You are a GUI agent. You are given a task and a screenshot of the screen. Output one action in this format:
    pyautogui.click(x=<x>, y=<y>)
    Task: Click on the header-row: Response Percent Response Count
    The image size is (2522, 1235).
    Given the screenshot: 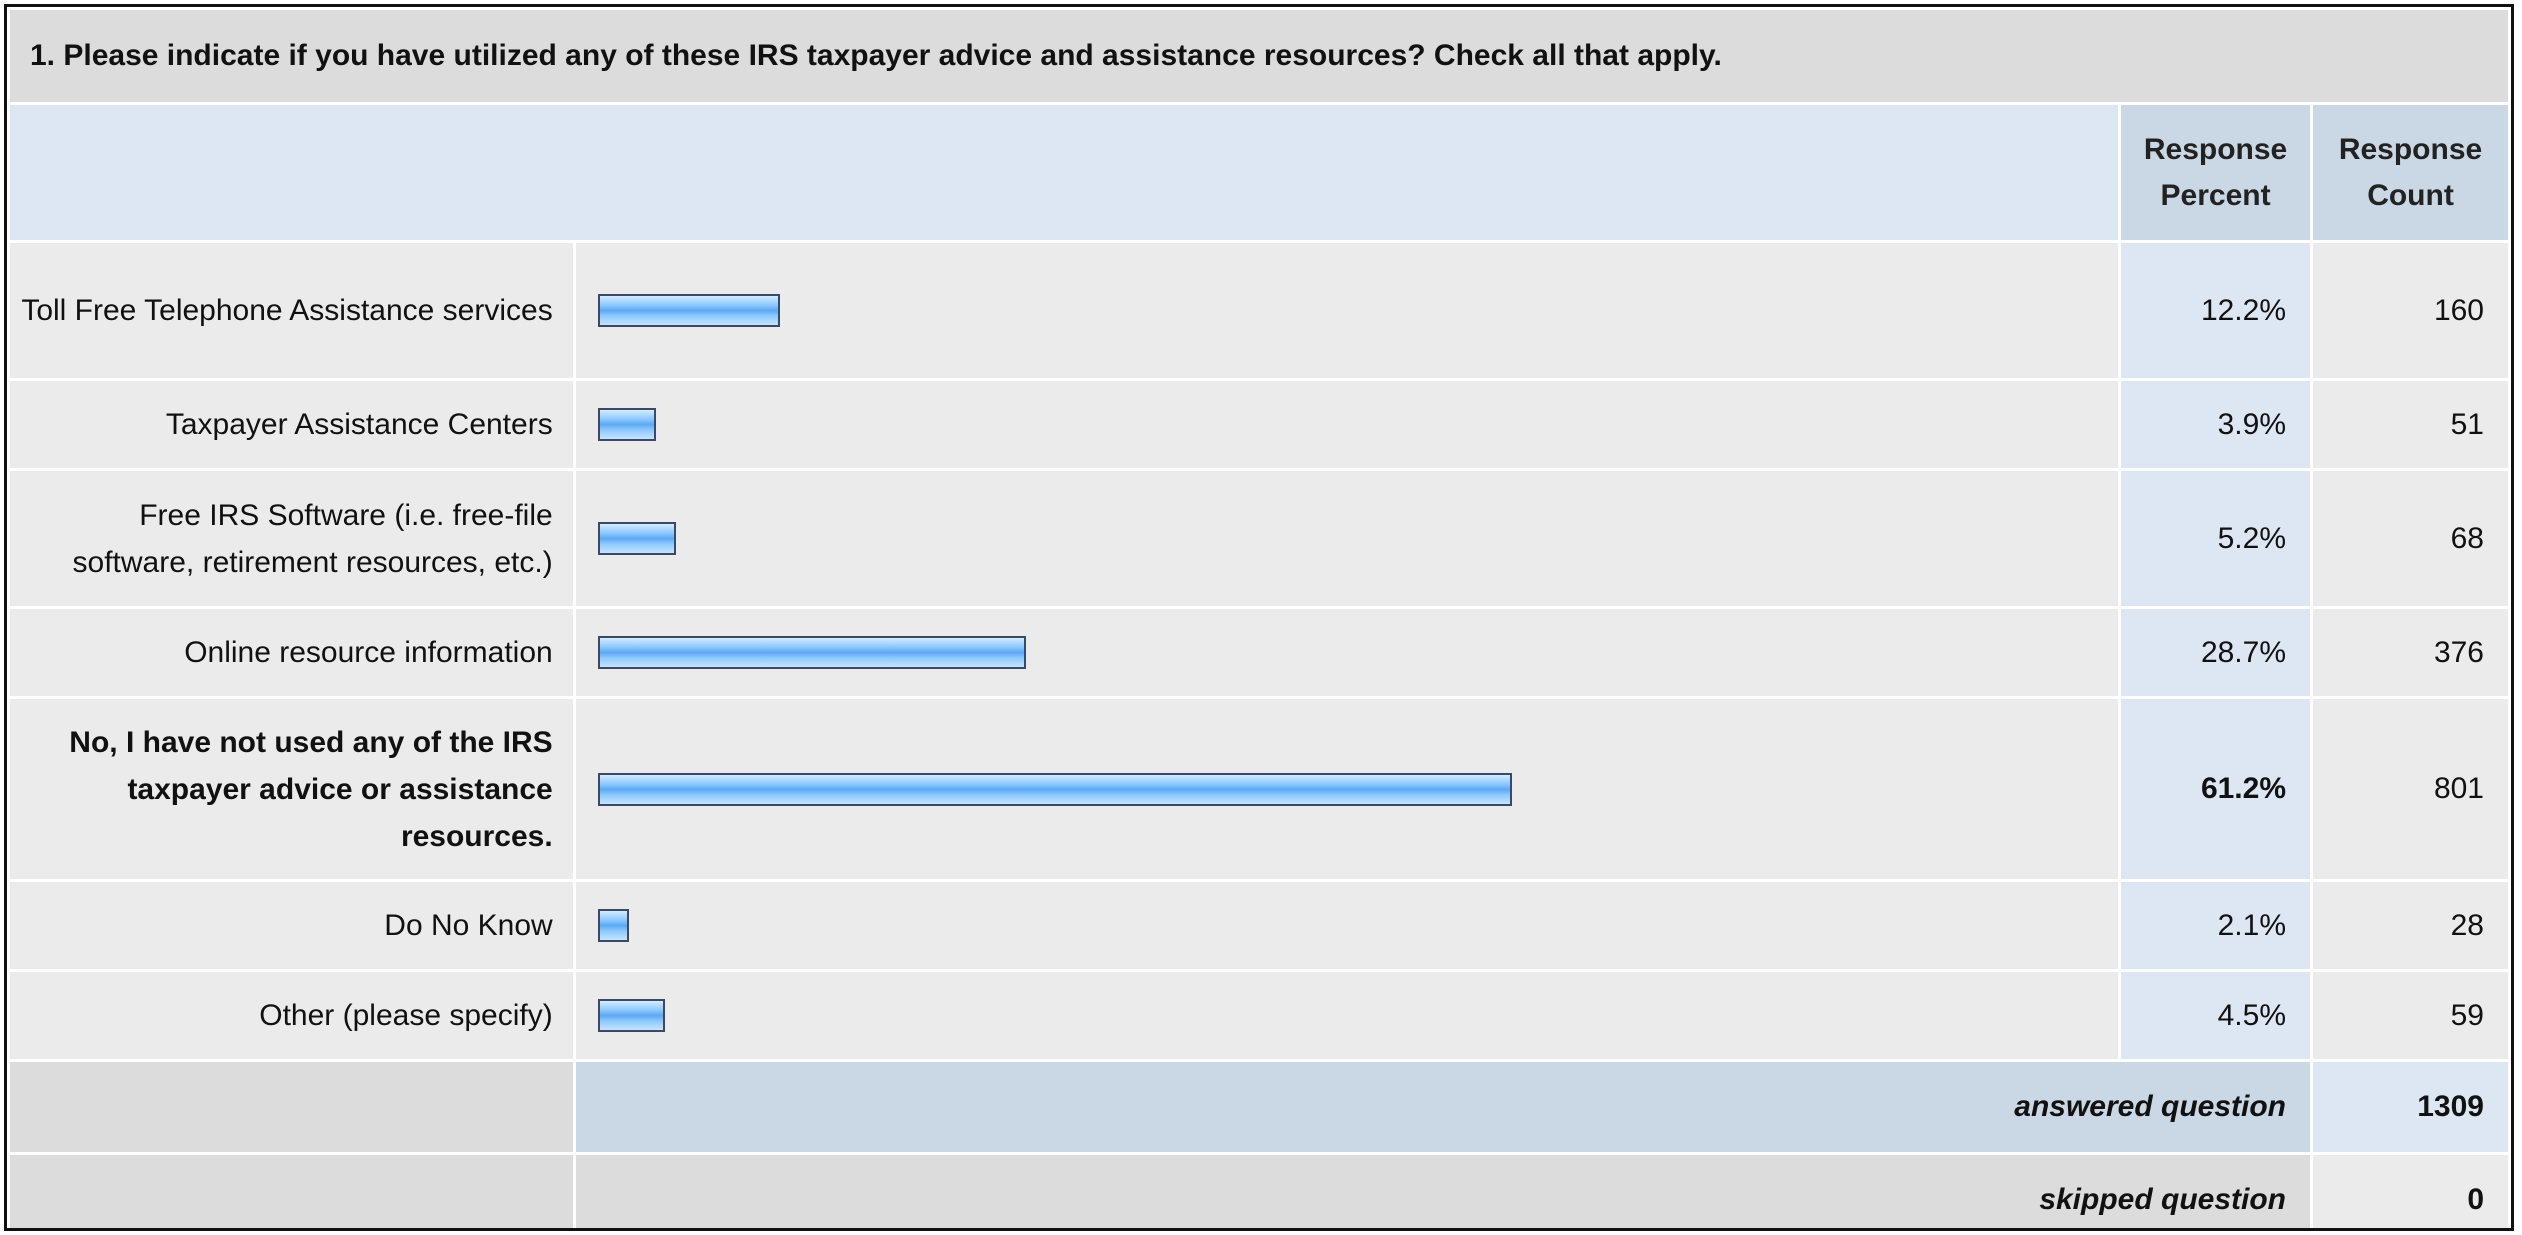 What is the action you would take?
    pyautogui.click(x=1259, y=172)
    